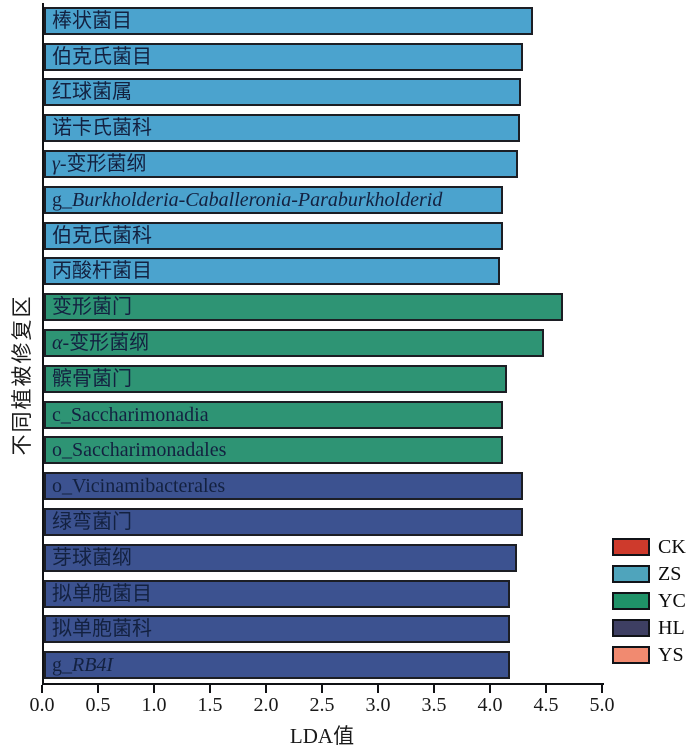  What do you see at coordinates (266, 705) in the screenshot?
I see `x-tick-label: 2.0` at bounding box center [266, 705].